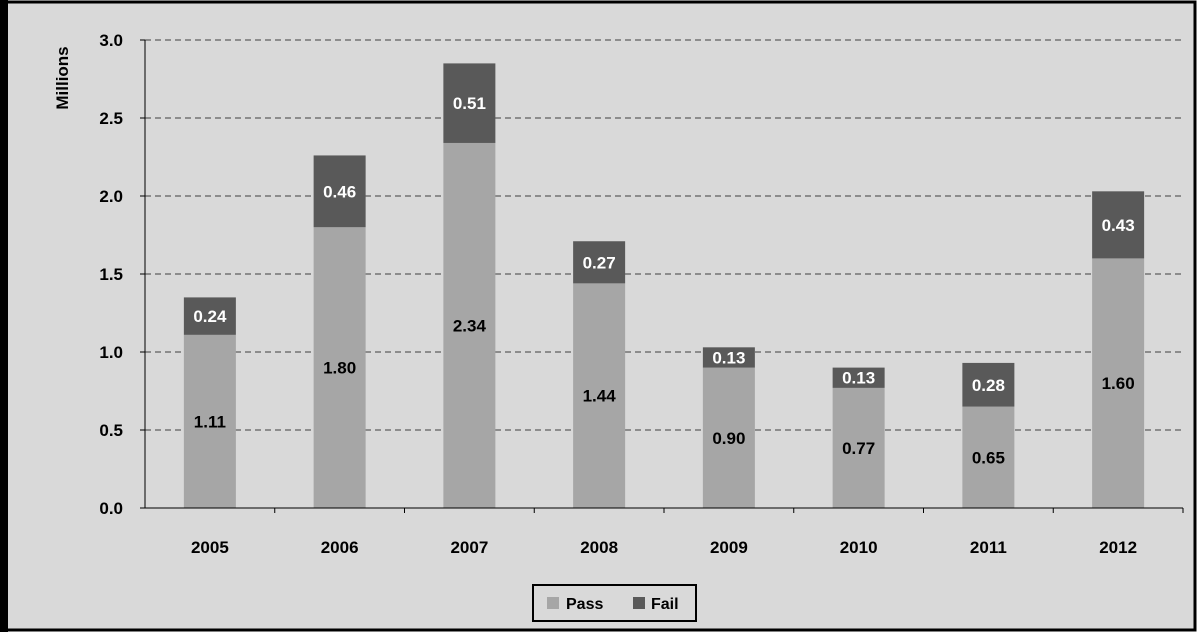 The image size is (1197, 632). I want to click on legend-box, so click(614, 603).